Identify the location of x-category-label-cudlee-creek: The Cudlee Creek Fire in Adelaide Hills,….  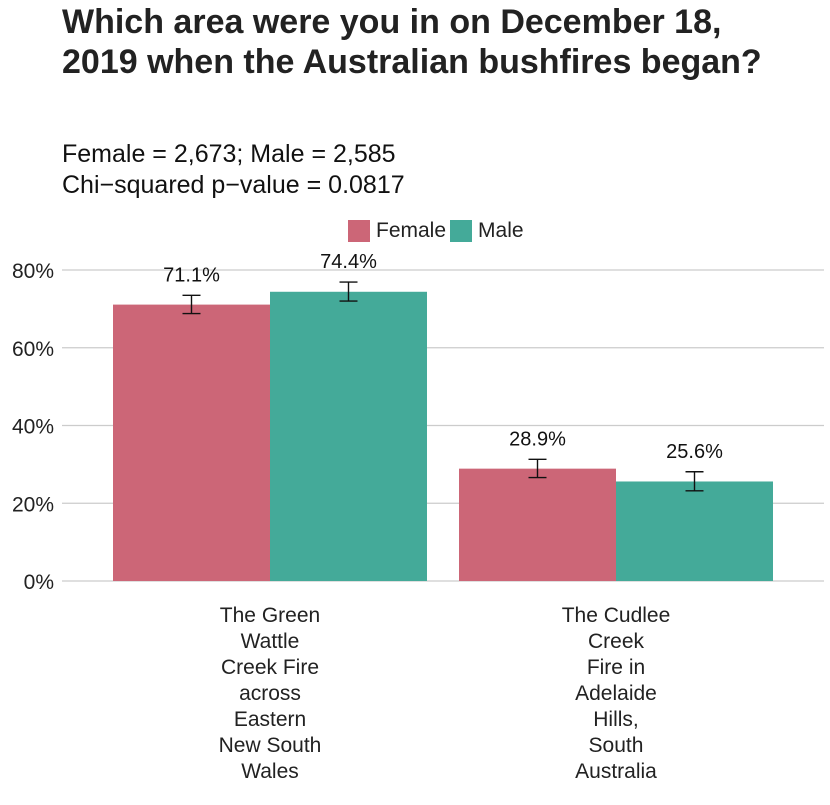
(616, 693).